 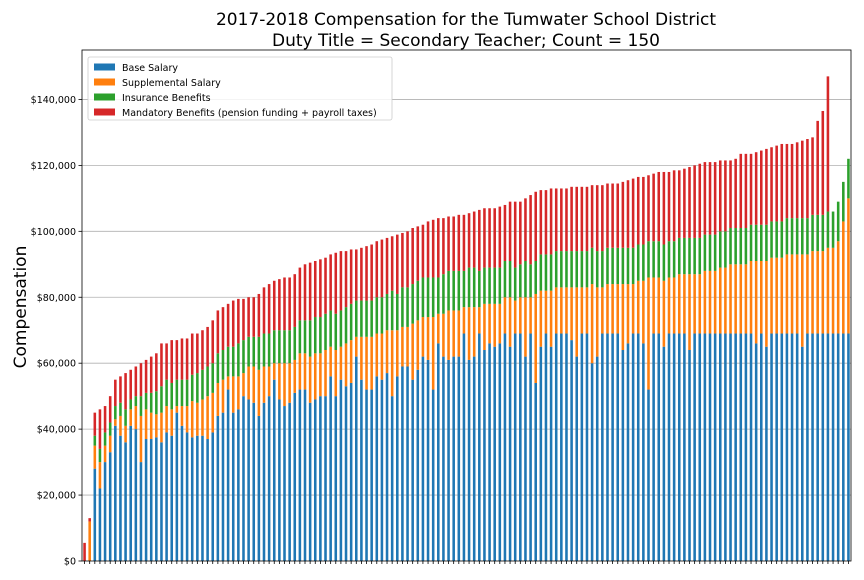 What do you see at coordinates (53, 100) in the screenshot?
I see `y-tick-label: $140,000` at bounding box center [53, 100].